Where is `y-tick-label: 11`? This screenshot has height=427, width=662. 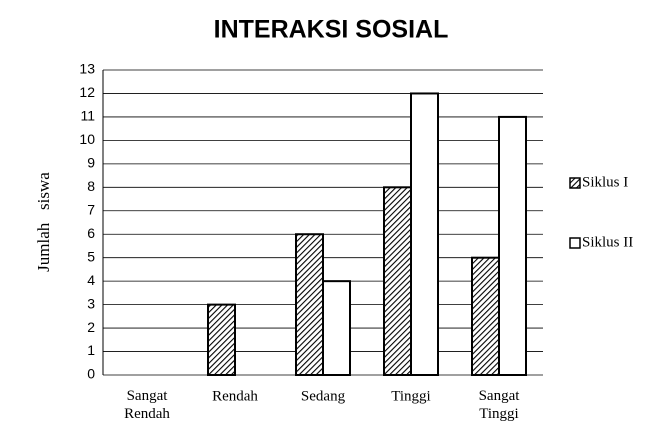
y-tick-label: 11 is located at coordinates (87, 116).